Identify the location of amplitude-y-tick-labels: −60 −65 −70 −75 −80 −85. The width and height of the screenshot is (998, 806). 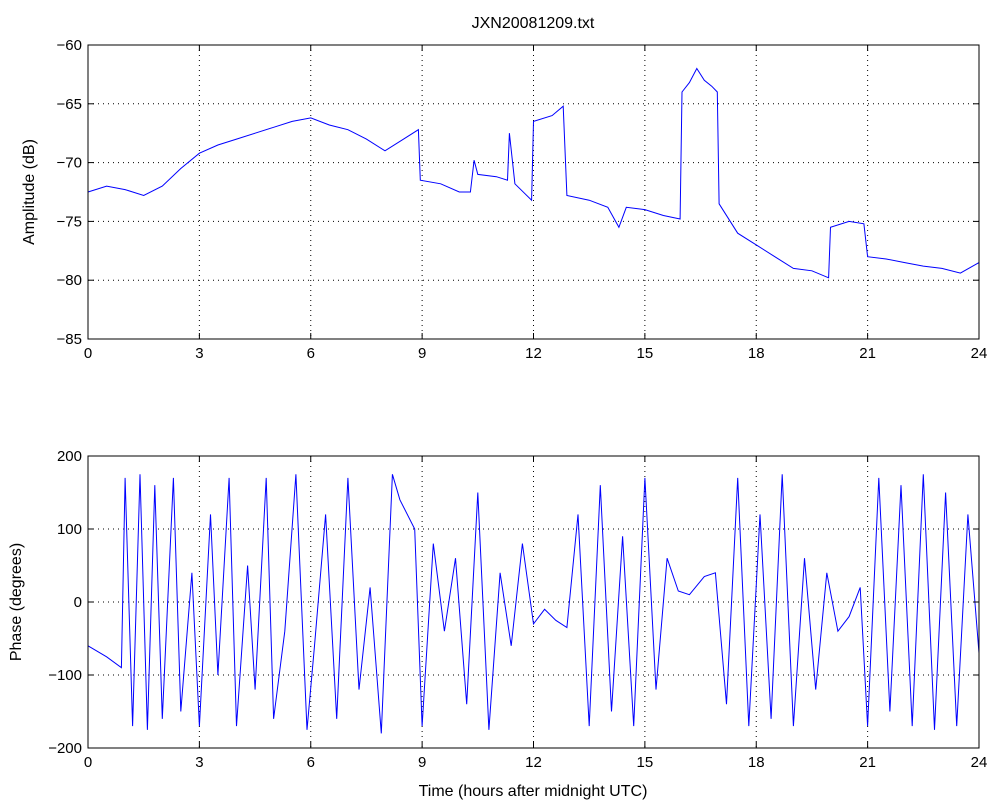
(69, 192).